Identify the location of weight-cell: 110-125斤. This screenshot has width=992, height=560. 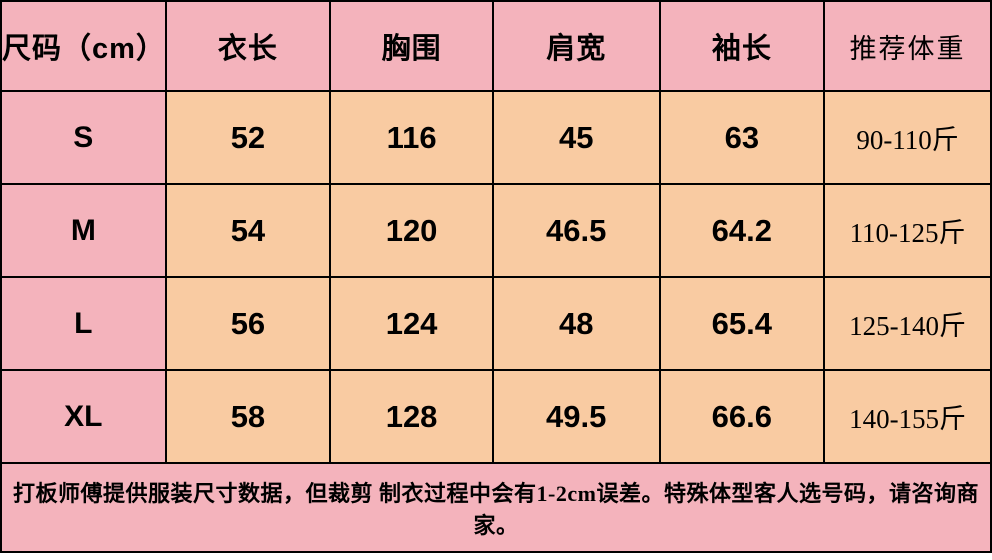
(907, 230).